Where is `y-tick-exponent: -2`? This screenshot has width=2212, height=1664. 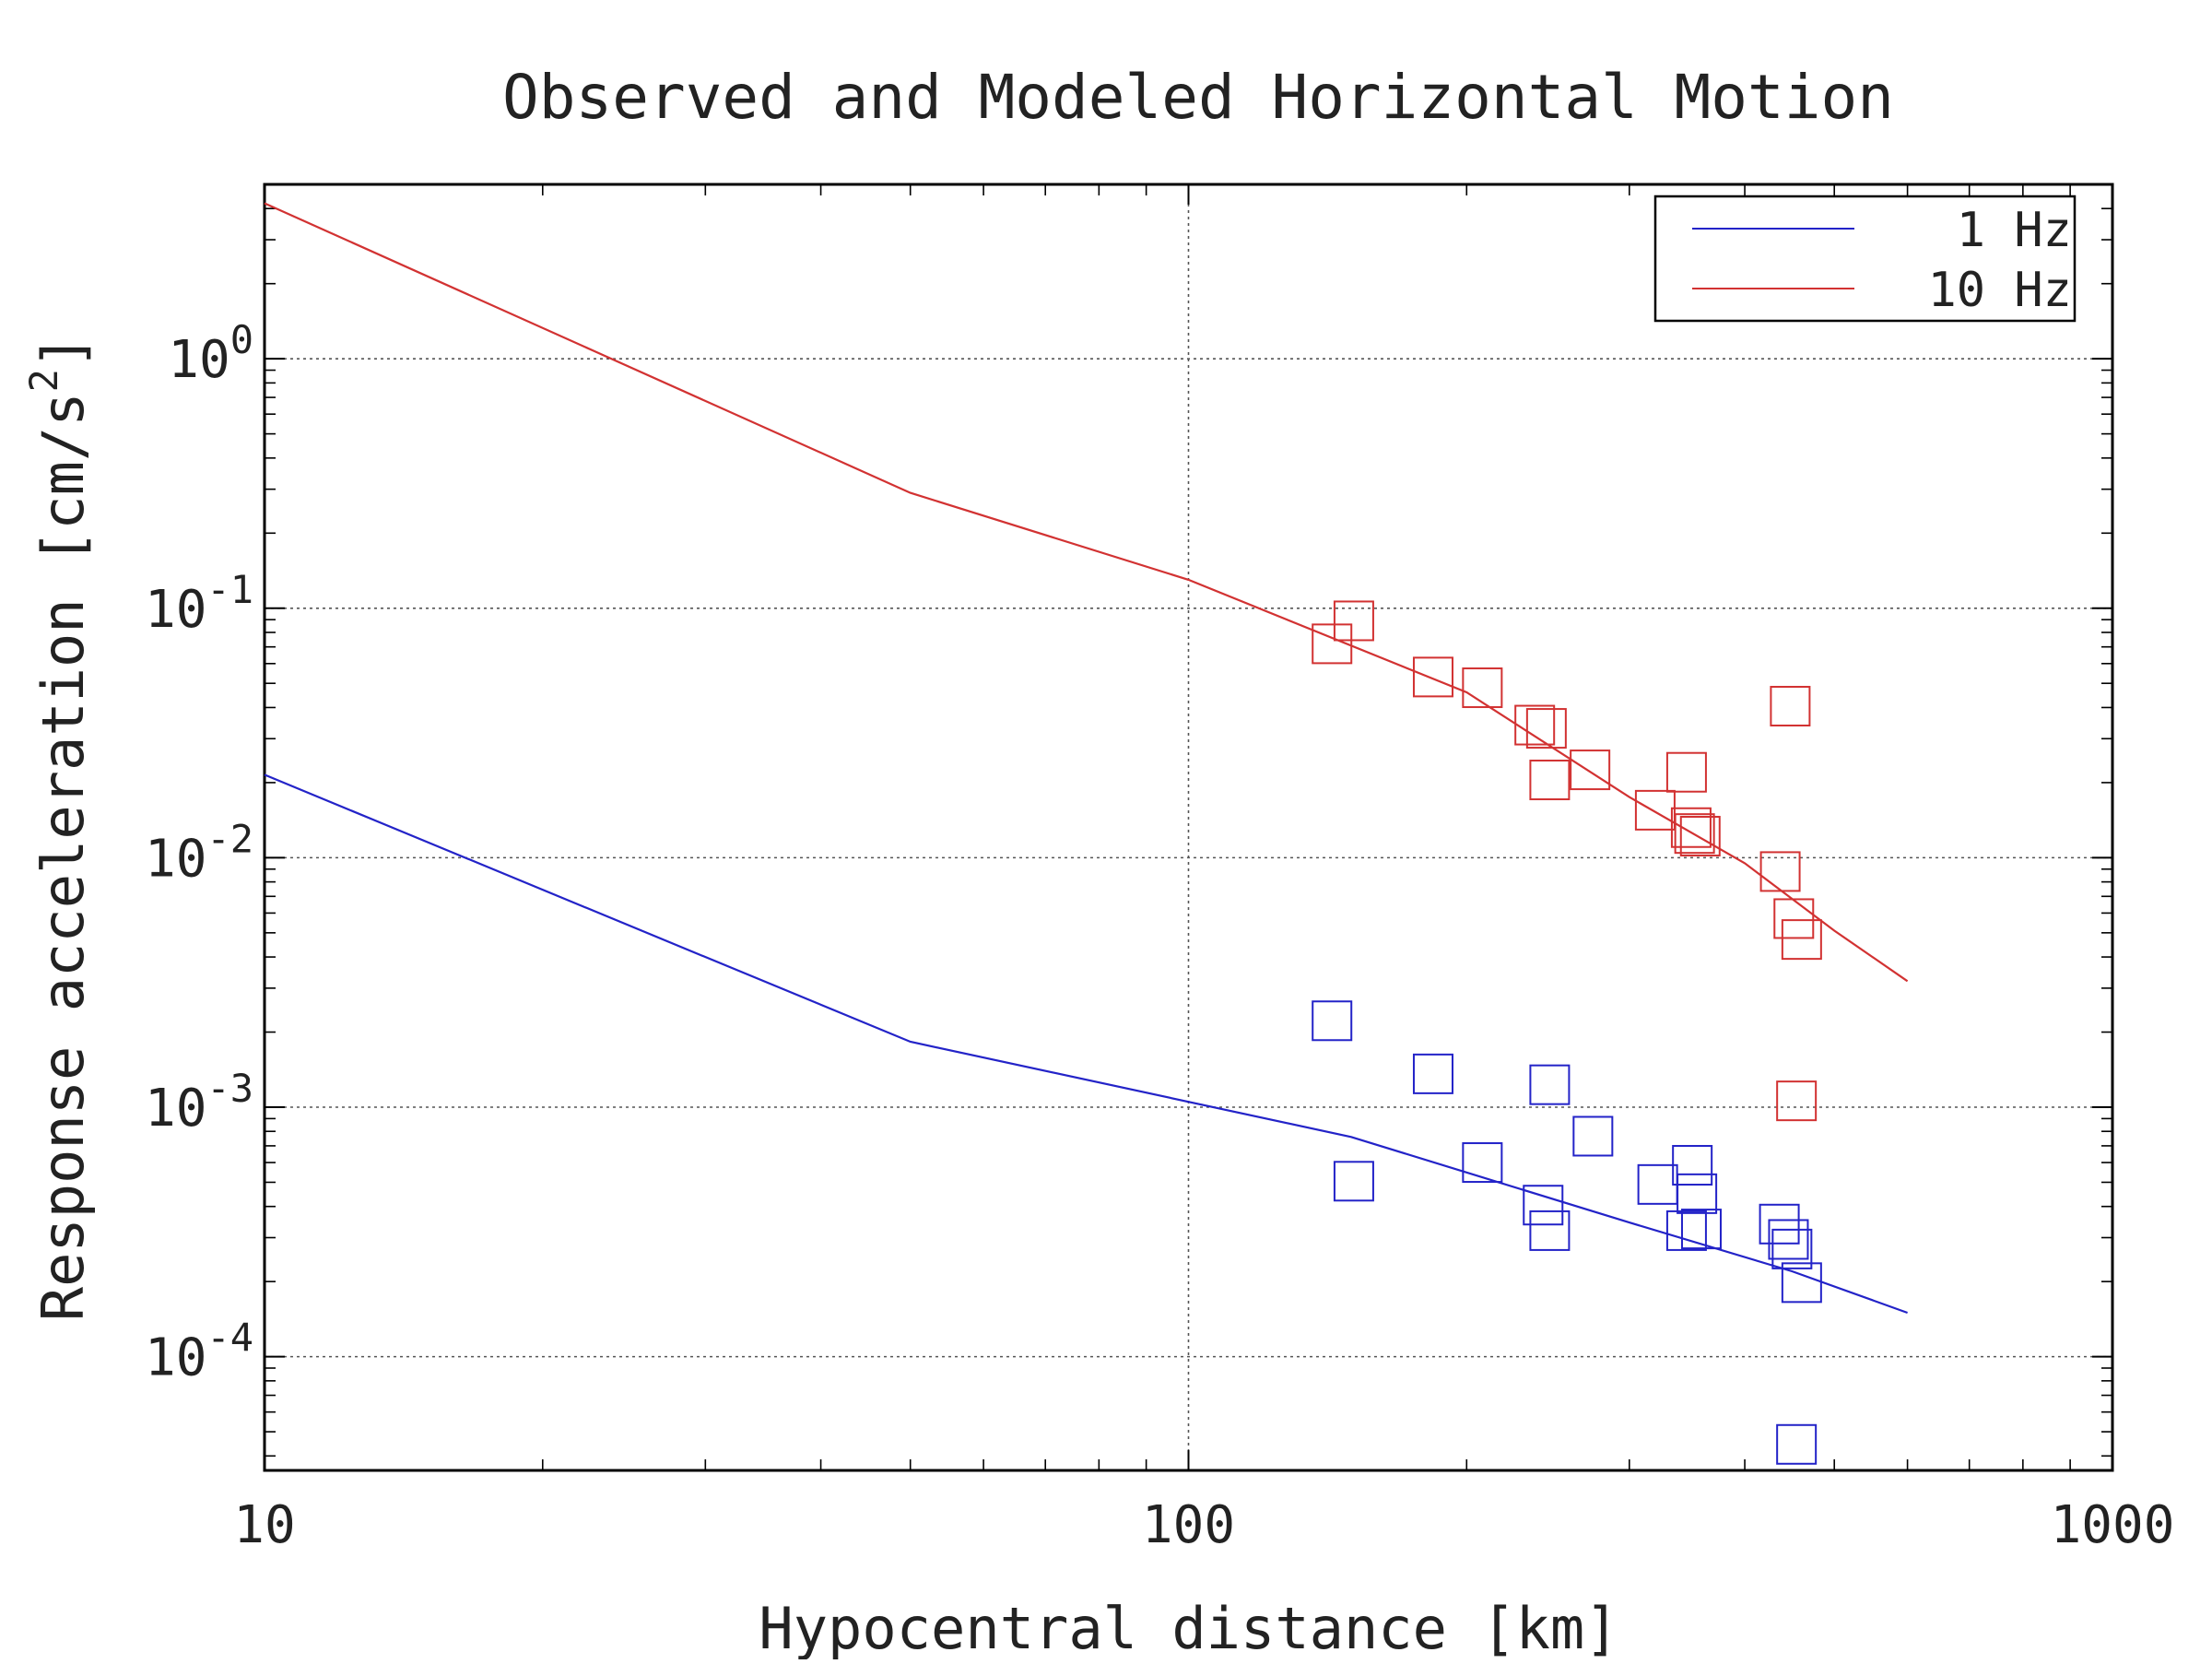 y-tick-exponent: -2 is located at coordinates (229, 838).